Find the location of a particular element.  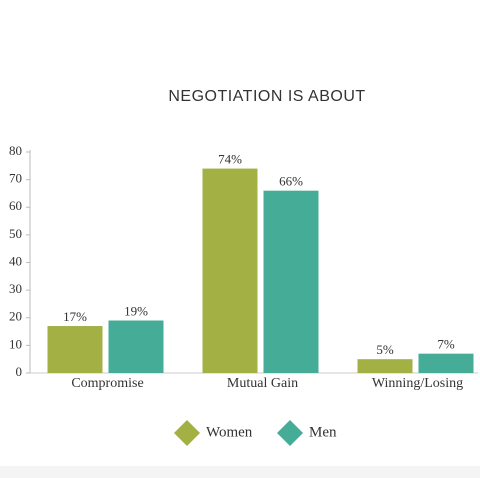

legend-label: Women is located at coordinates (229, 432).